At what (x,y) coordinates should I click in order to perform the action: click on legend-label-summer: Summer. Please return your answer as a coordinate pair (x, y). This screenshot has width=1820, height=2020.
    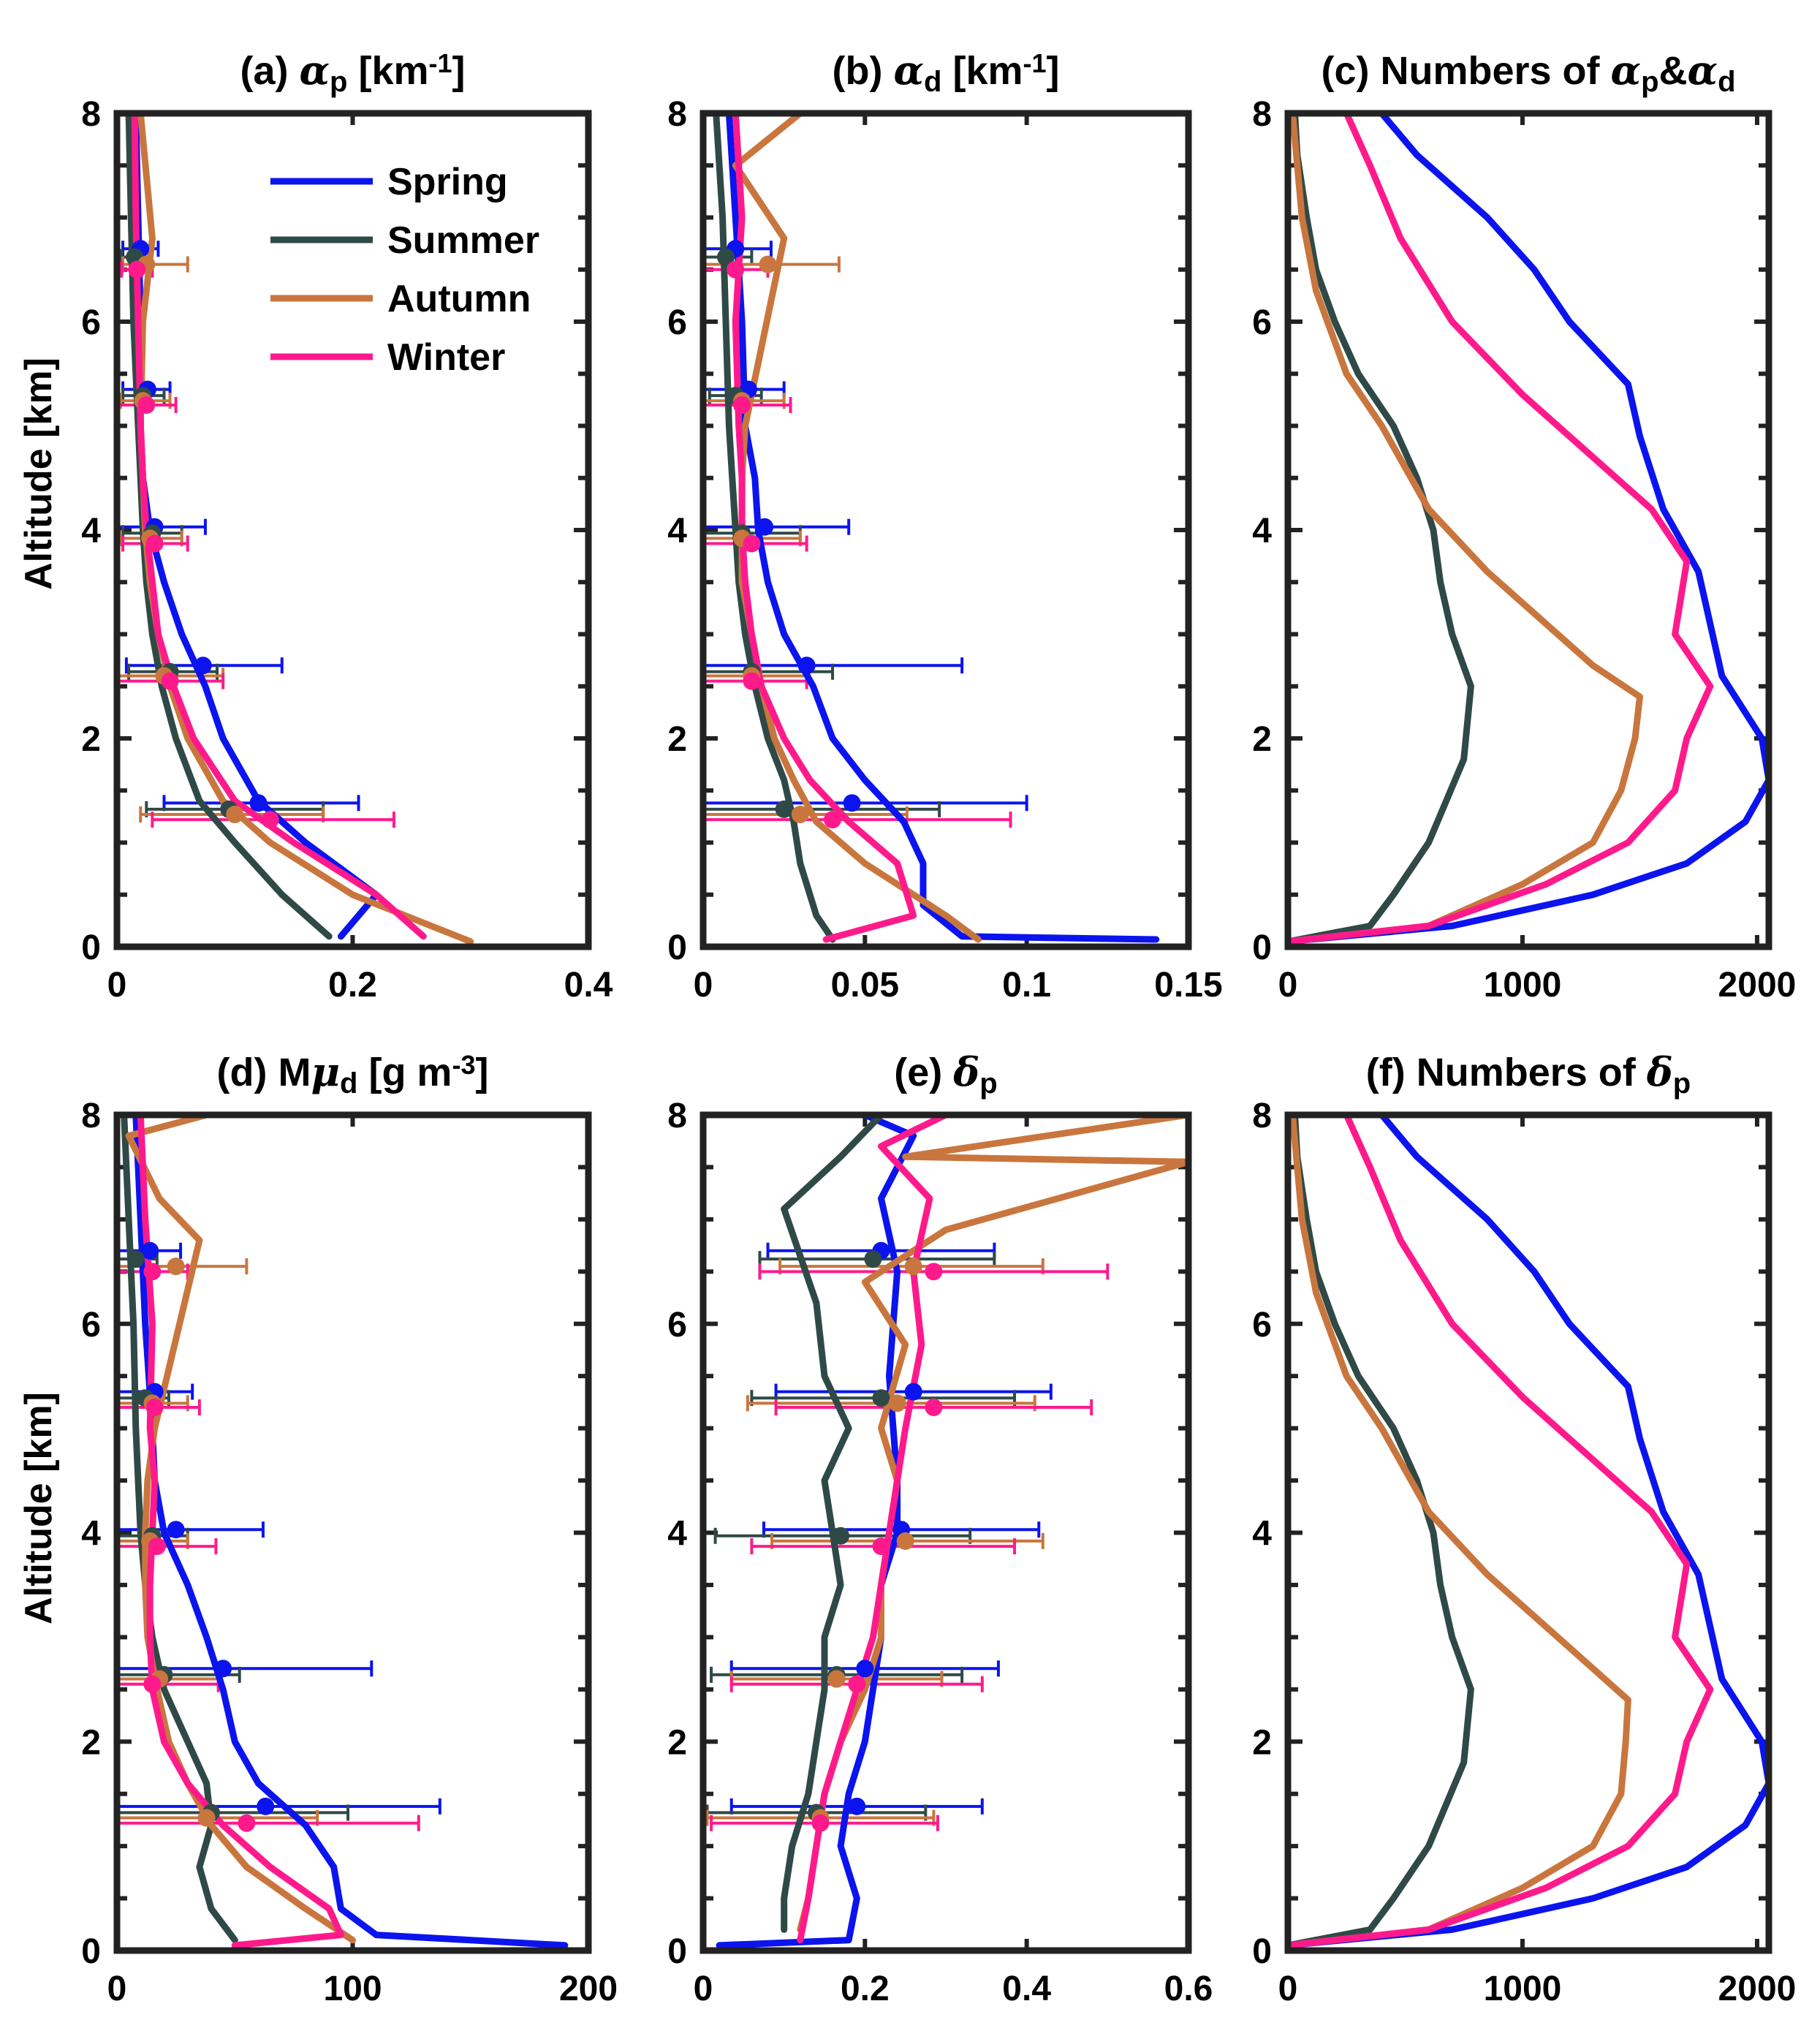
    Looking at the image, I should click on (463, 240).